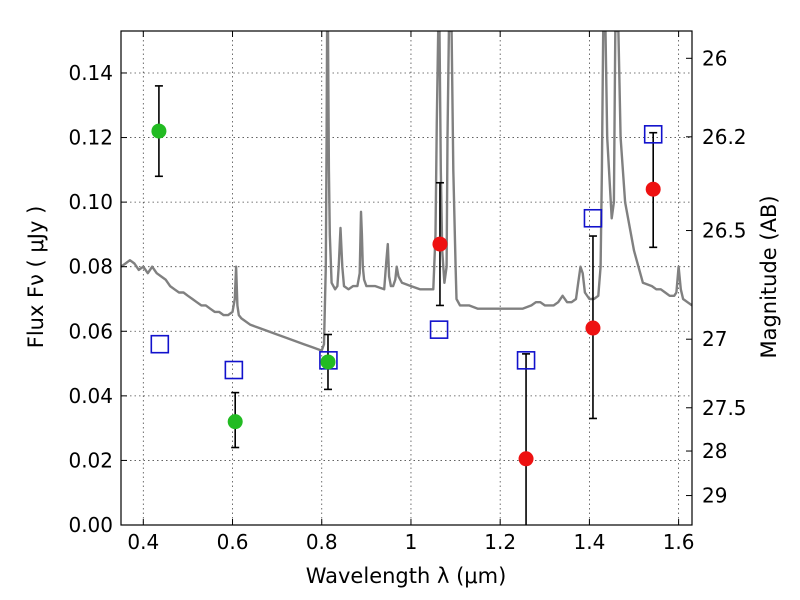 This screenshot has width=800, height=600. I want to click on y-axis-label: Flux Fν ( μJy ), so click(36, 277).